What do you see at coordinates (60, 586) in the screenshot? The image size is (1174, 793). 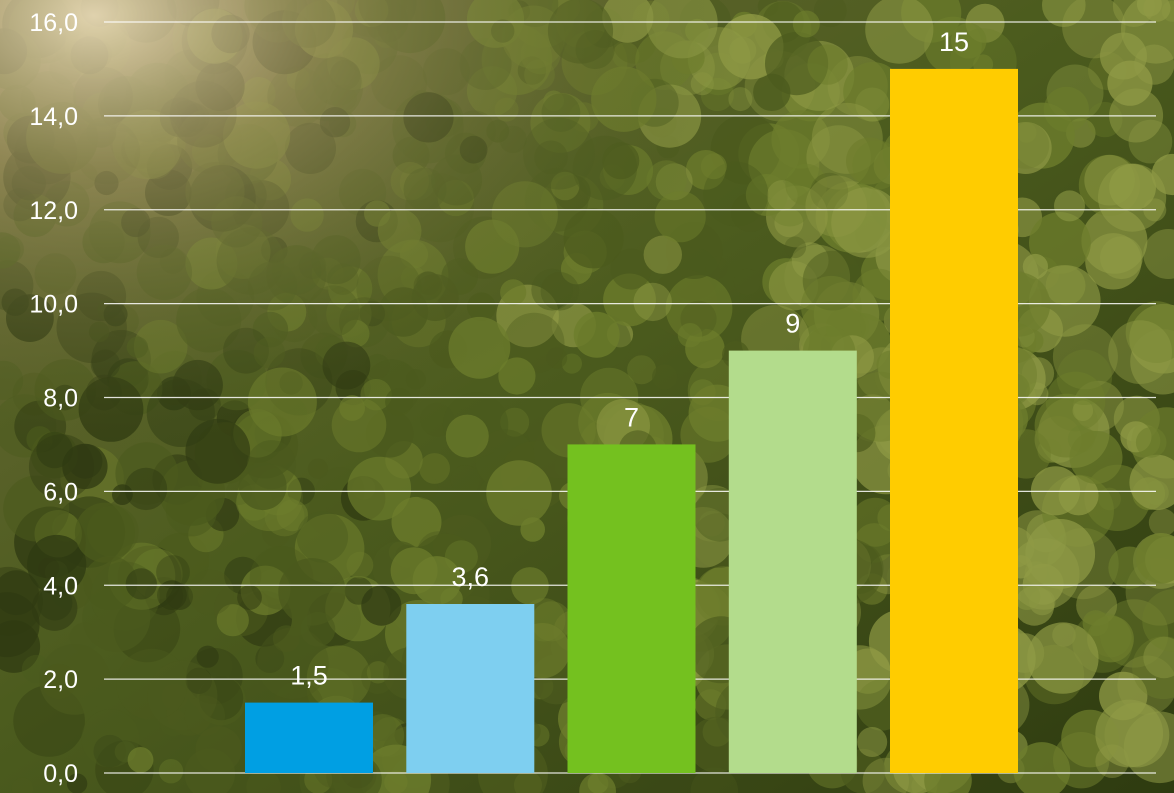 I see `y-tick-label: 4,0` at bounding box center [60, 586].